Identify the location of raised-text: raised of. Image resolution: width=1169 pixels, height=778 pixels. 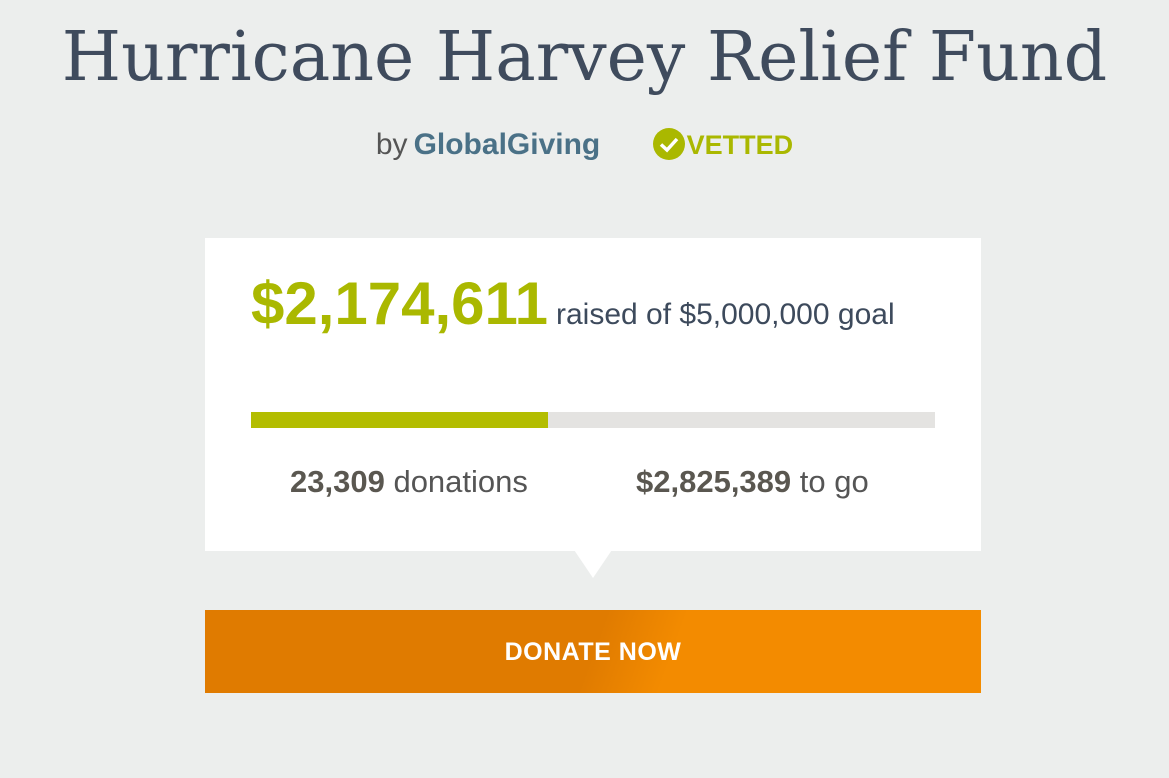
(613, 314).